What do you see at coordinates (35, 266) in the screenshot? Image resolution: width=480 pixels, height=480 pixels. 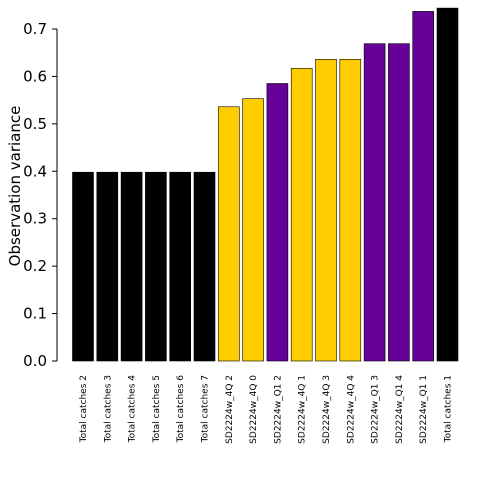 I see `y-tick-label: 0.2` at bounding box center [35, 266].